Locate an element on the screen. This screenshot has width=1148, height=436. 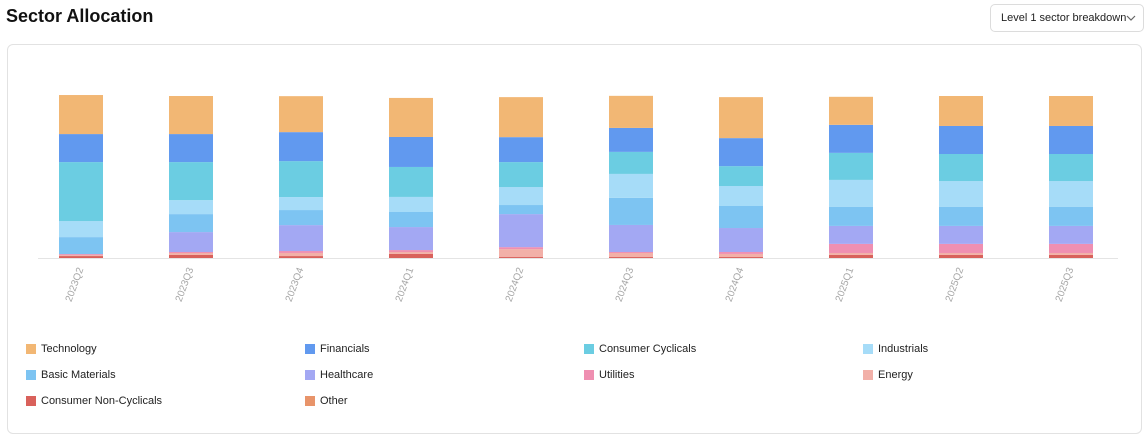
bar-segment-2023Q3-consumer-cyclicals is located at coordinates (191, 181).